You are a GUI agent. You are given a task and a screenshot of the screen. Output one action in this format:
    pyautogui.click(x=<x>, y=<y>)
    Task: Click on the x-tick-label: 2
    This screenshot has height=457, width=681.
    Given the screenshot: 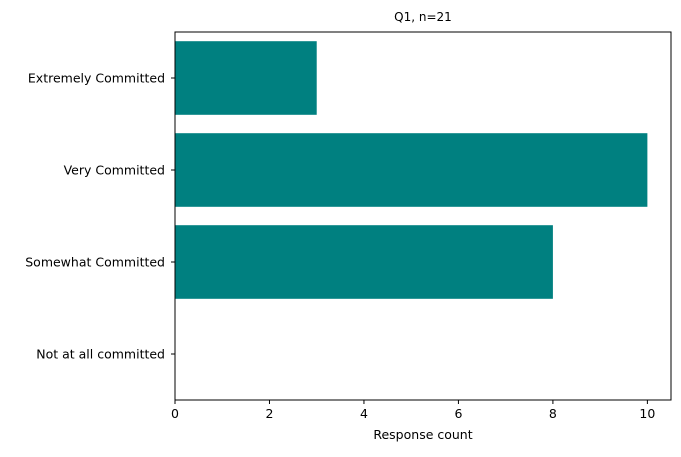 What is the action you would take?
    pyautogui.click(x=269, y=413)
    